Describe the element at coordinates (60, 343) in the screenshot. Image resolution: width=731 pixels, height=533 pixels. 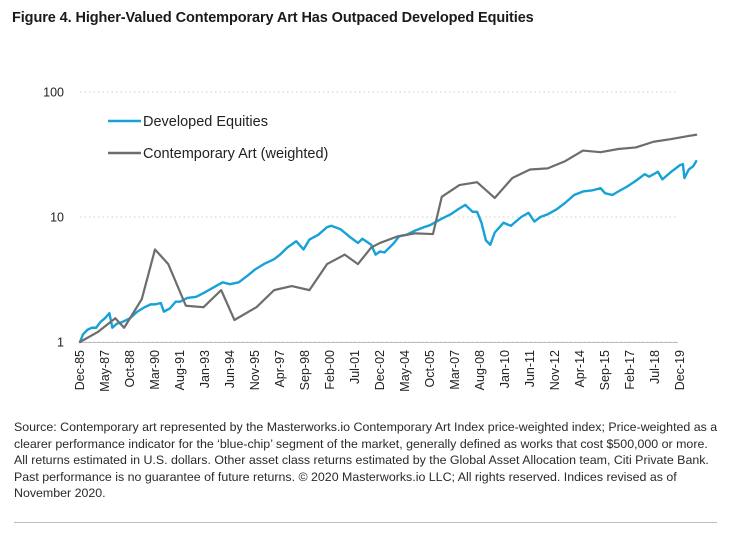
I see `y-tick-label: 1` at that location.